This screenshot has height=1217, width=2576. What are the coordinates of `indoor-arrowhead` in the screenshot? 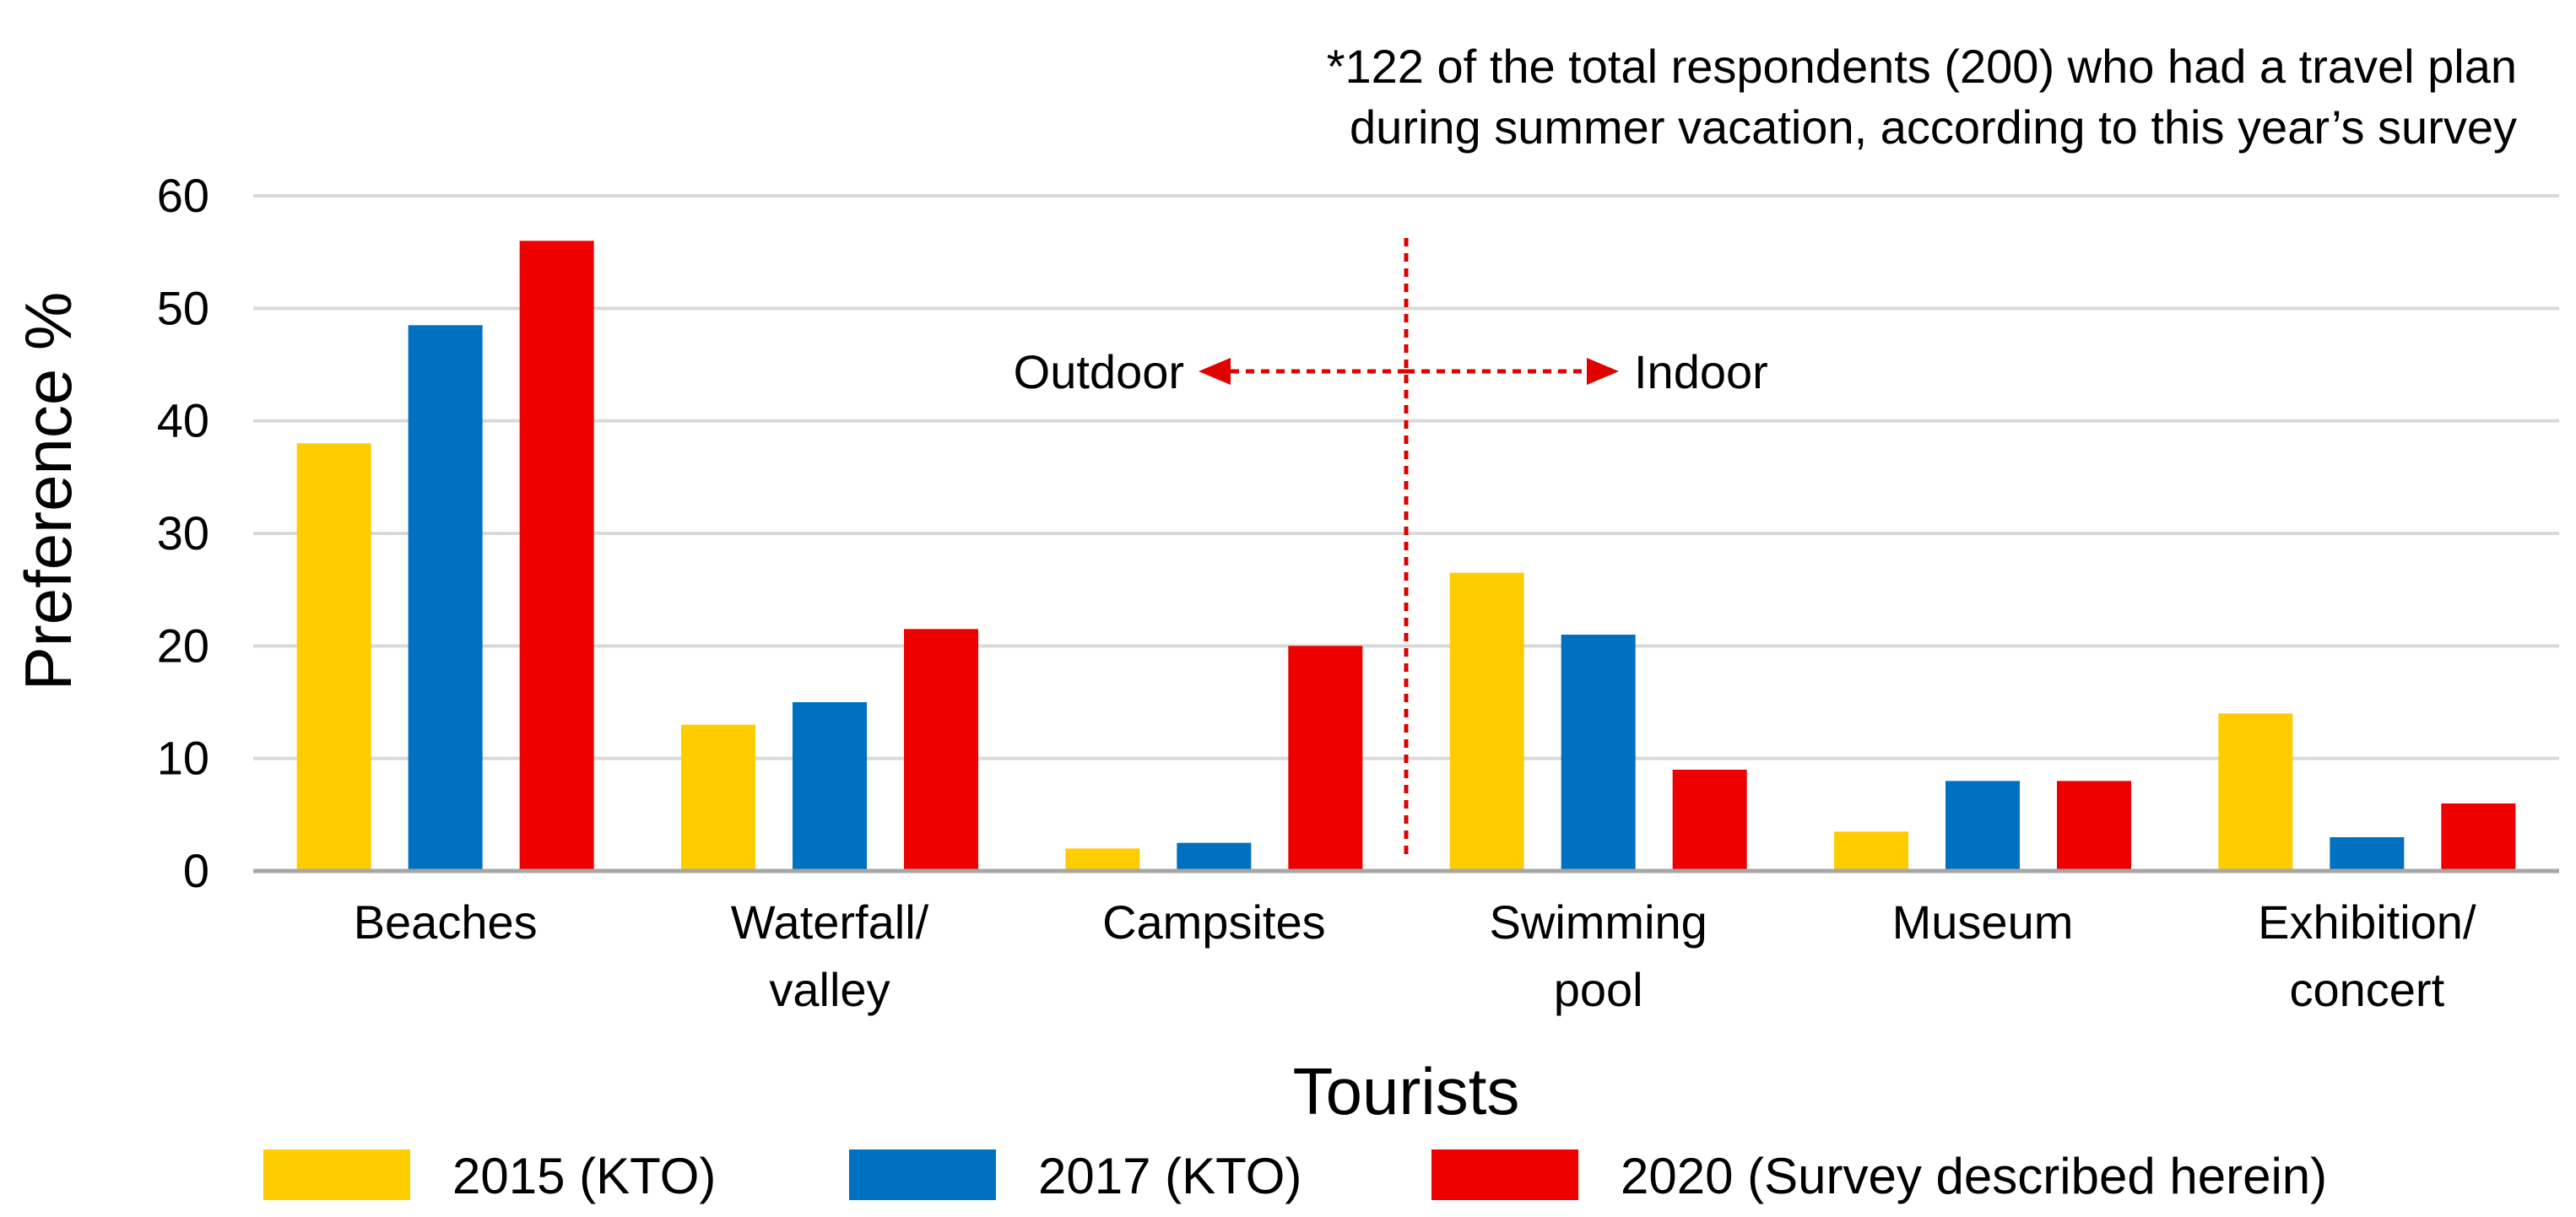 It's located at (1603, 371).